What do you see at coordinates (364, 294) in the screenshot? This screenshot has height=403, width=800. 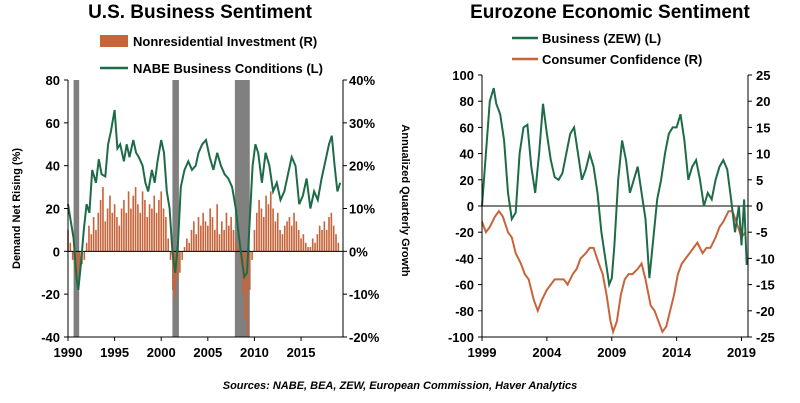 I see `right-y-tick-label: -10%` at bounding box center [364, 294].